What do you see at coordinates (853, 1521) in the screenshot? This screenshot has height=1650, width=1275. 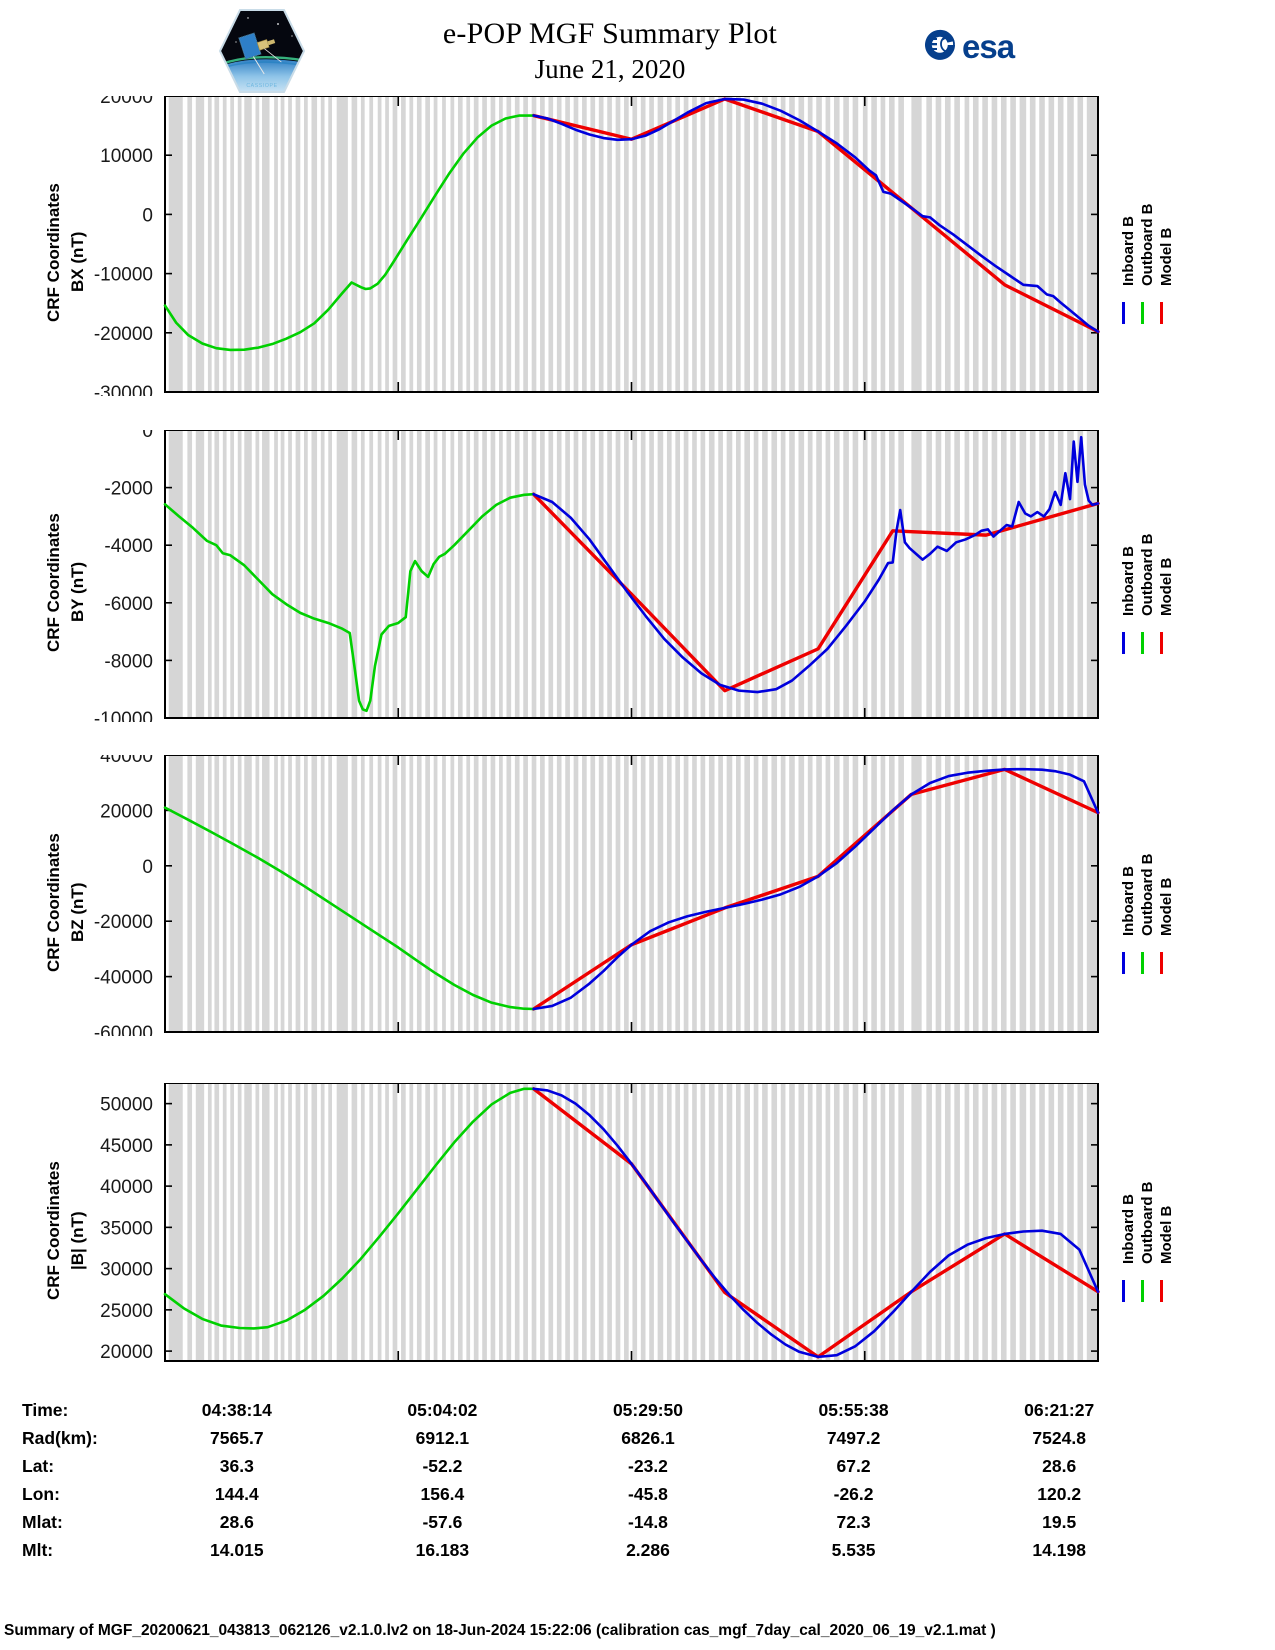 I see `info-cell: 72.3` at bounding box center [853, 1521].